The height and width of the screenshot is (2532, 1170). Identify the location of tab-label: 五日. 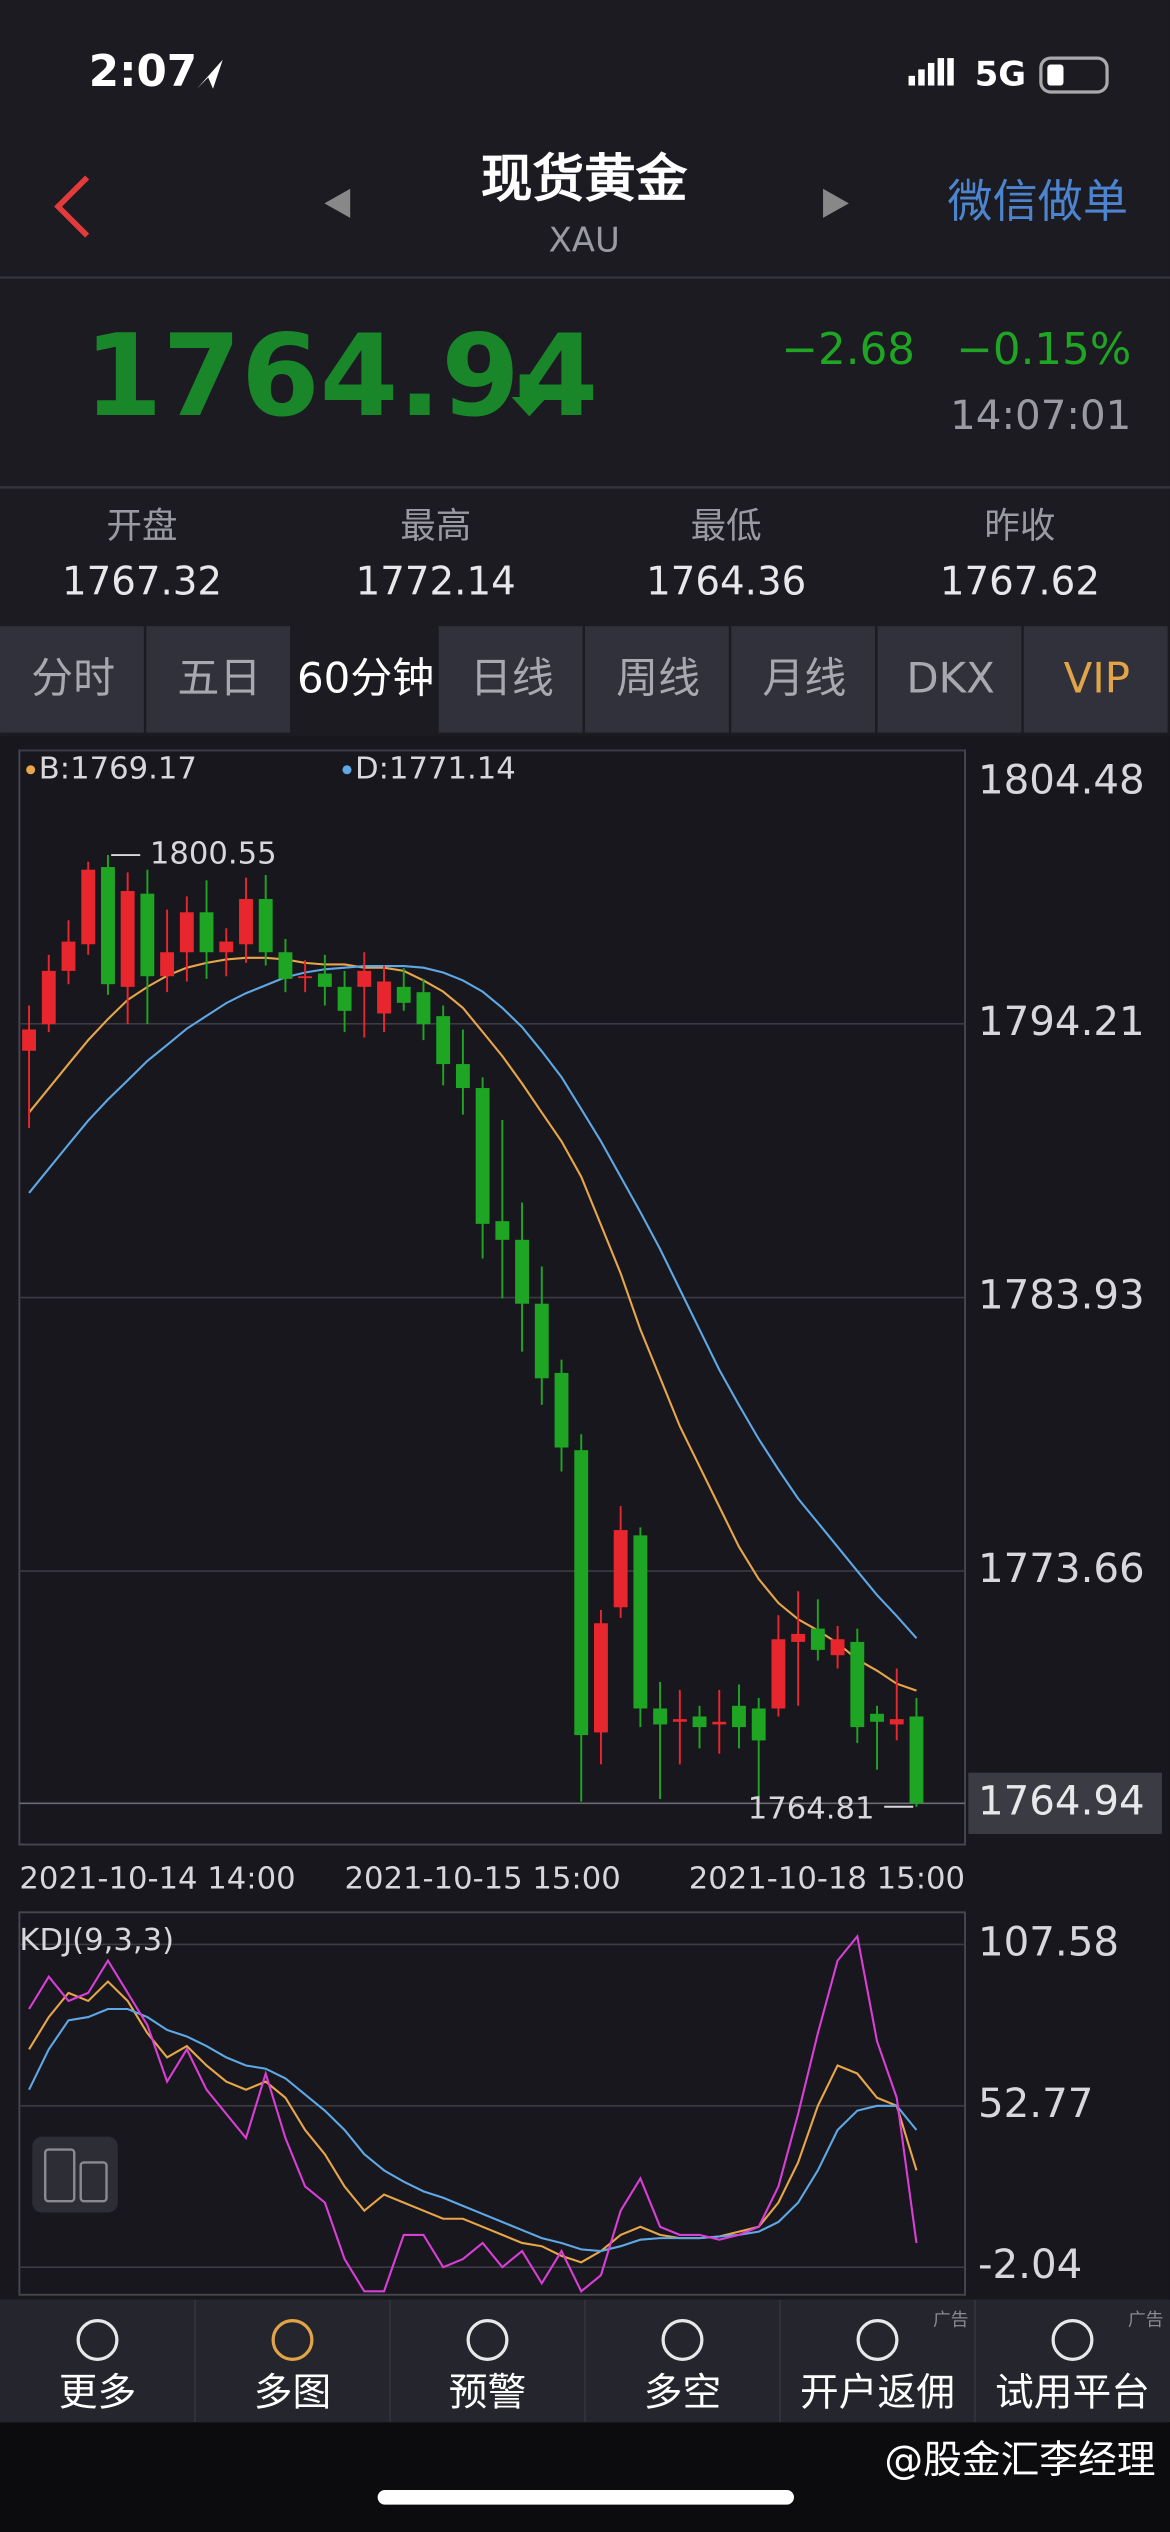
(219, 678).